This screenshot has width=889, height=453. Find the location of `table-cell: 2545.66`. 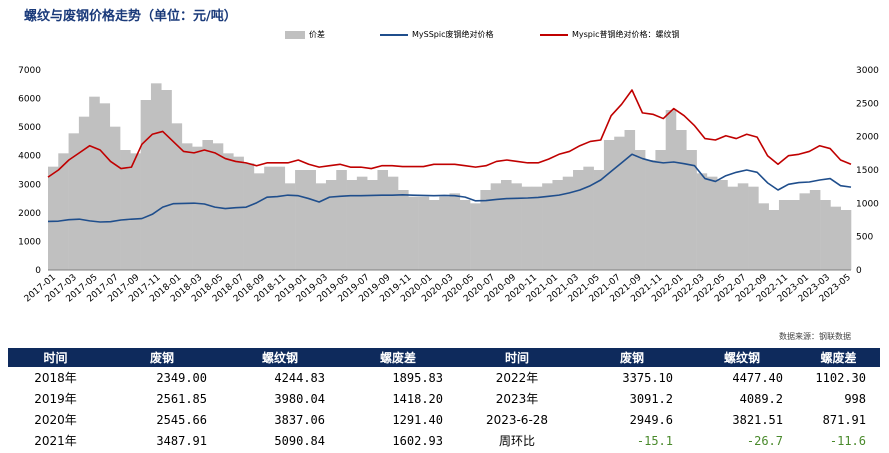

table-cell: 2545.66 is located at coordinates (181, 419).